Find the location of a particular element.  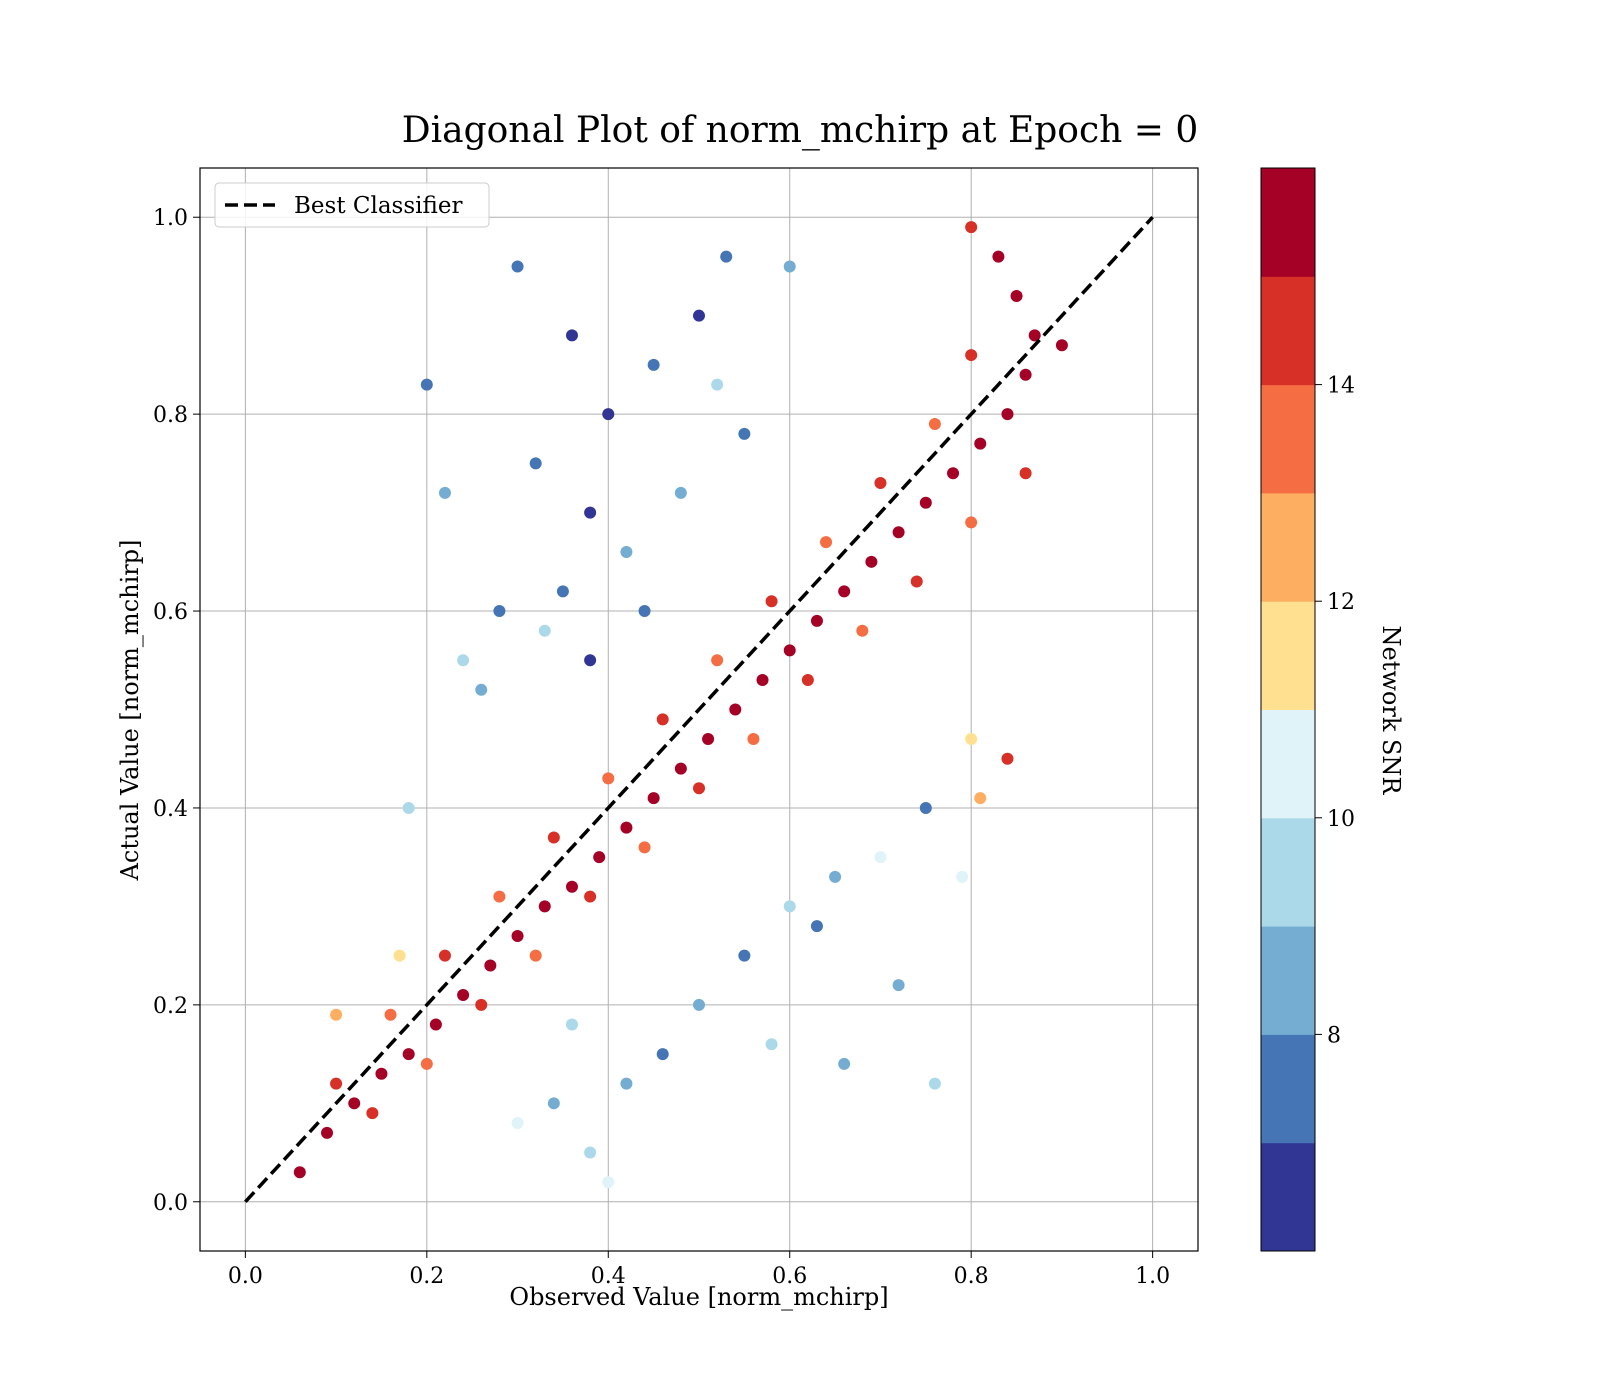

legend: Best Classifier is located at coordinates (352, 205).